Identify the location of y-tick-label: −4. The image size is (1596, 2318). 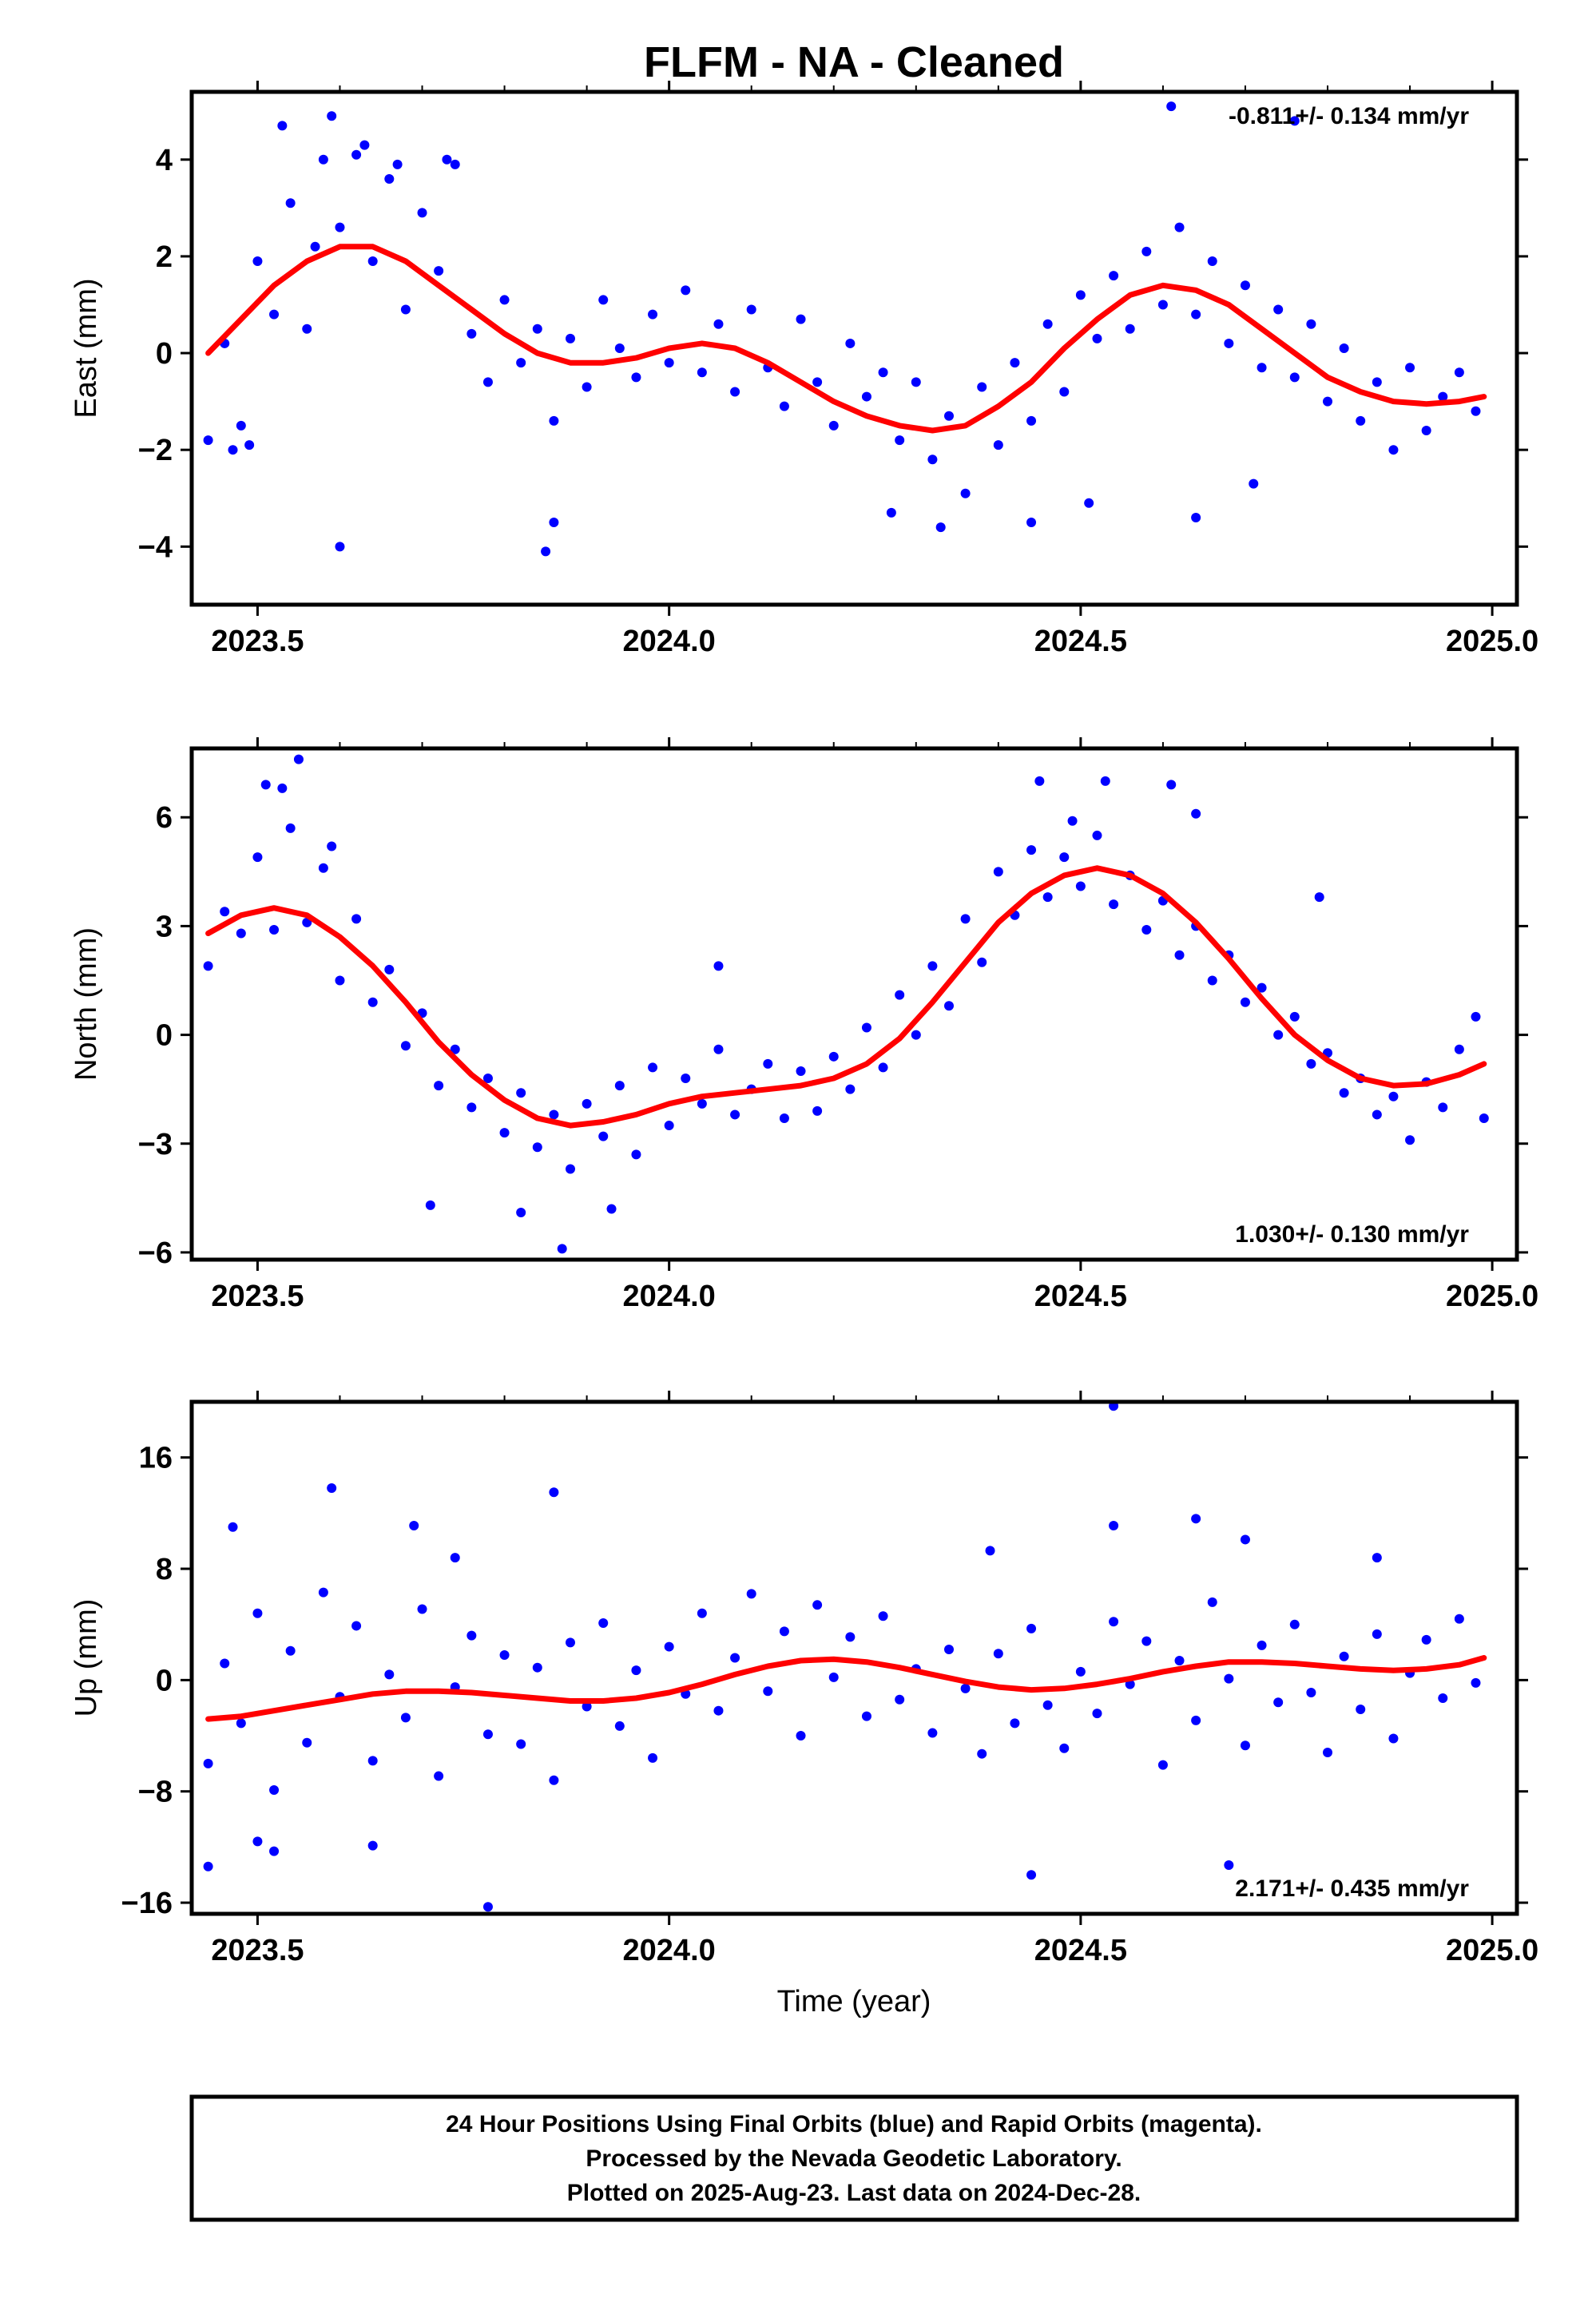
(155, 547).